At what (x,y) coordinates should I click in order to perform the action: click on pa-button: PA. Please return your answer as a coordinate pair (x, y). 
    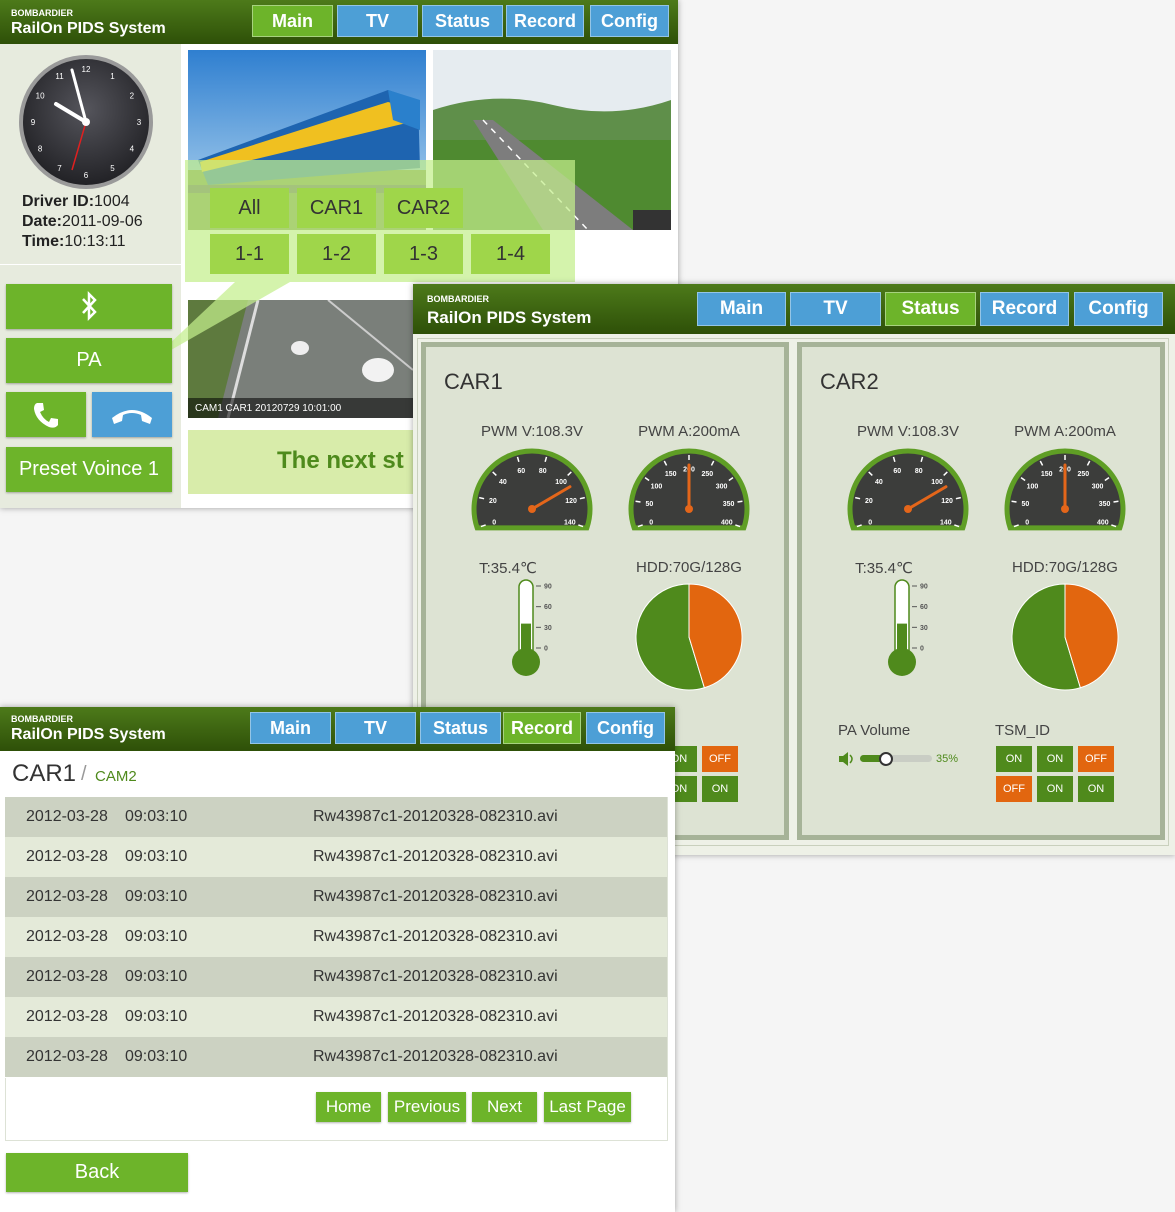
    Looking at the image, I should click on (89, 360).